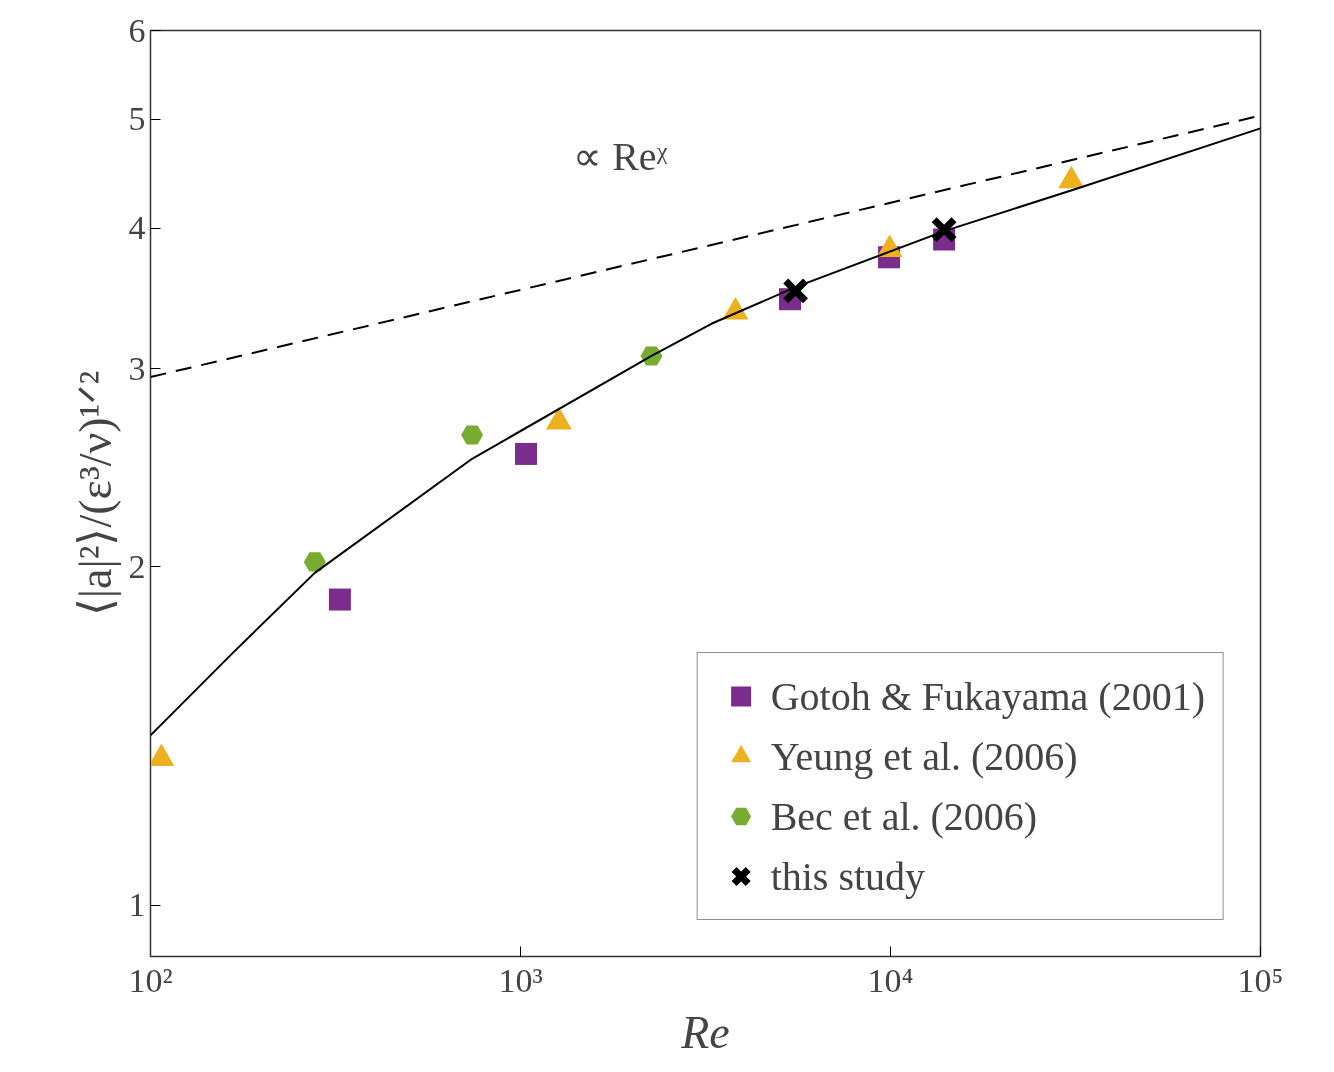 This screenshot has width=1334, height=1072. I want to click on y-tick-label: 5, so click(137, 119).